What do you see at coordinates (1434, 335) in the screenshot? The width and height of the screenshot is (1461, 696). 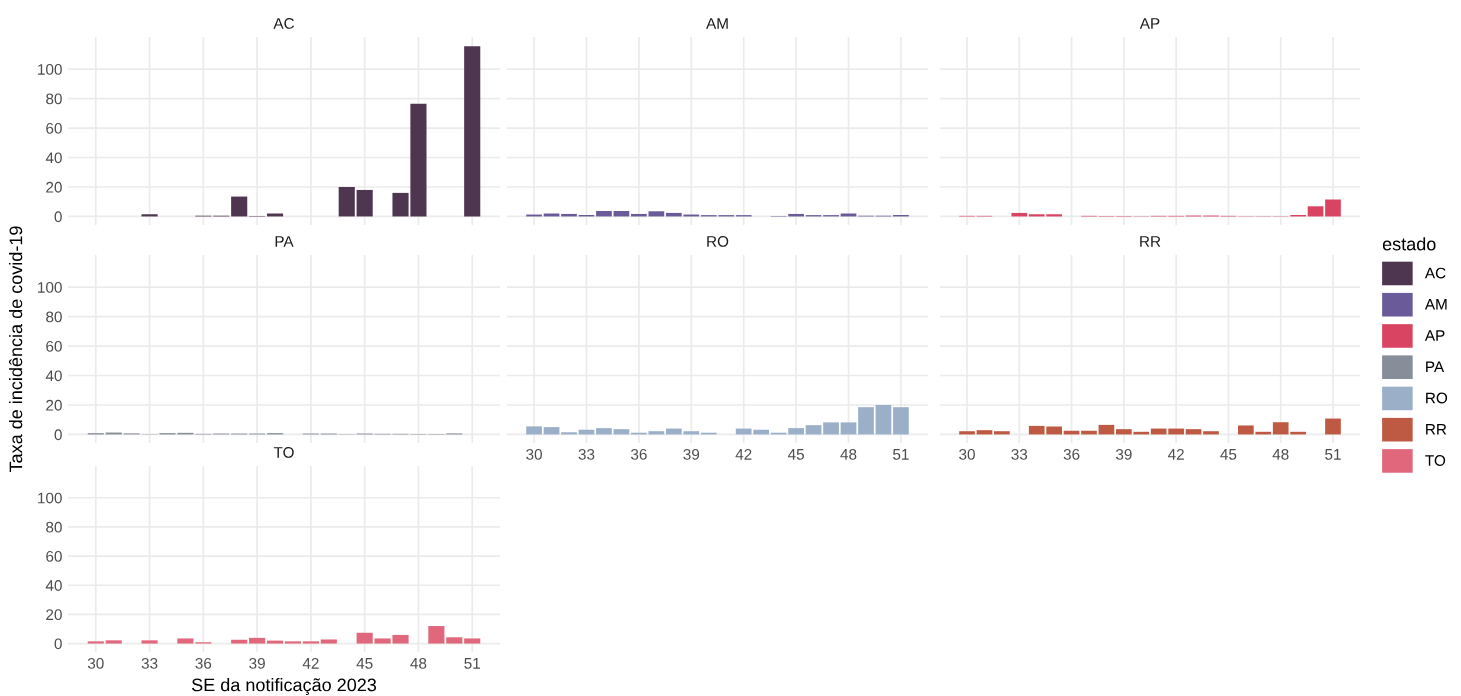 I see `legend-label: AP` at bounding box center [1434, 335].